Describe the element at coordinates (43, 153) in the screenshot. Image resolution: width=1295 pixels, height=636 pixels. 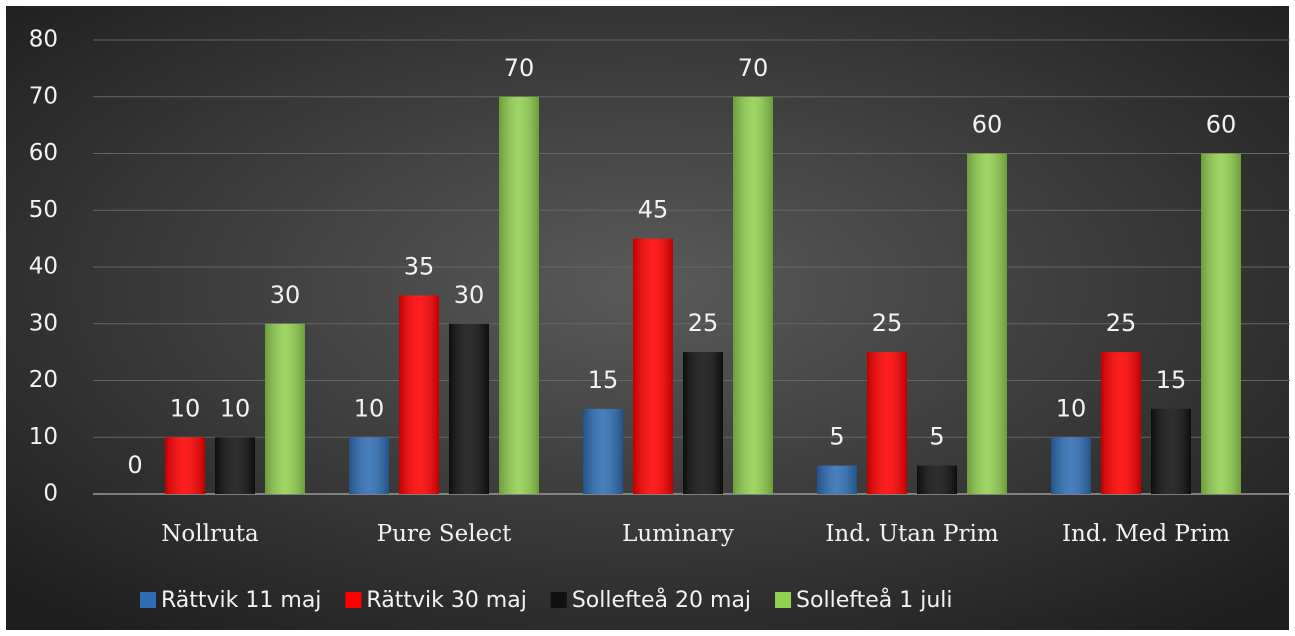
I see `y-tick-label: 60` at that location.